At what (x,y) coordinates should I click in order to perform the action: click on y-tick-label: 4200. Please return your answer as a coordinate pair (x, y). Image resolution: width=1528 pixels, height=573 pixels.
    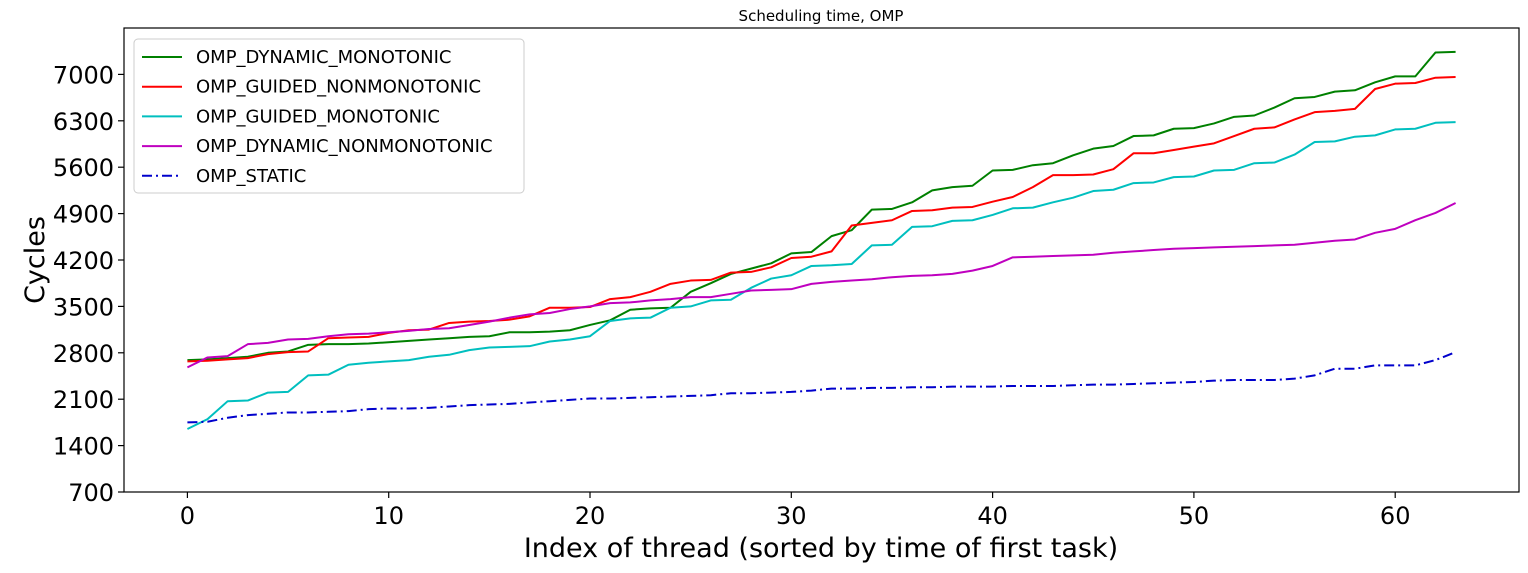
    Looking at the image, I should click on (83, 261).